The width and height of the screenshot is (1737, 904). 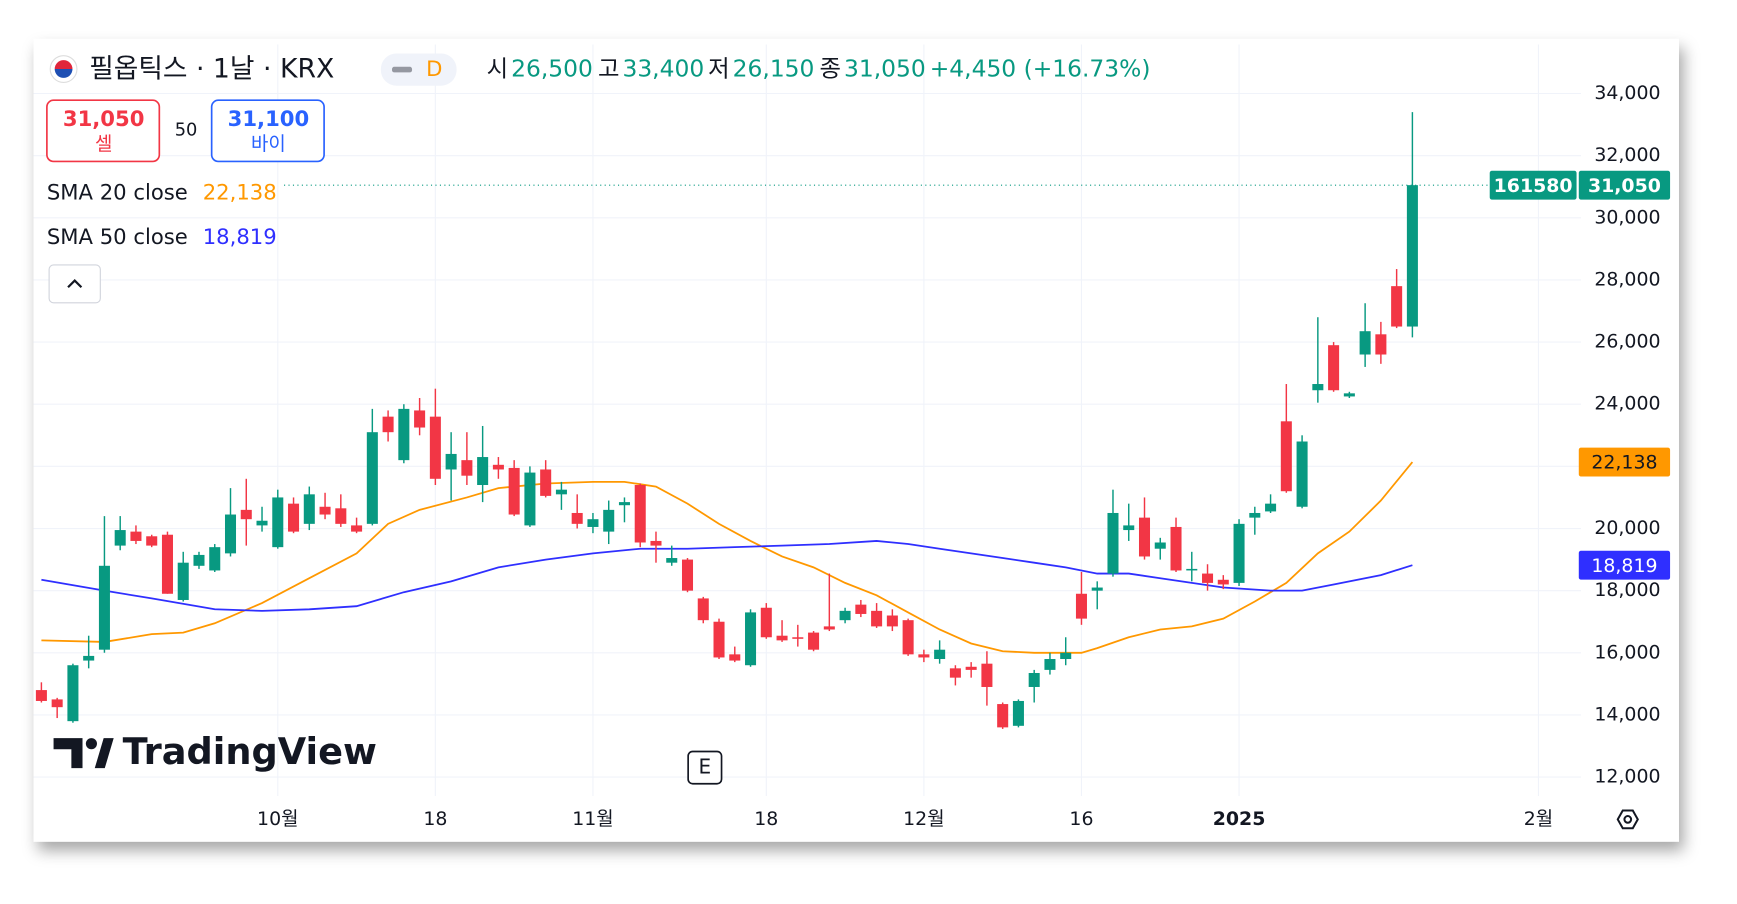 What do you see at coordinates (402, 69) in the screenshot?
I see `pill-dash` at bounding box center [402, 69].